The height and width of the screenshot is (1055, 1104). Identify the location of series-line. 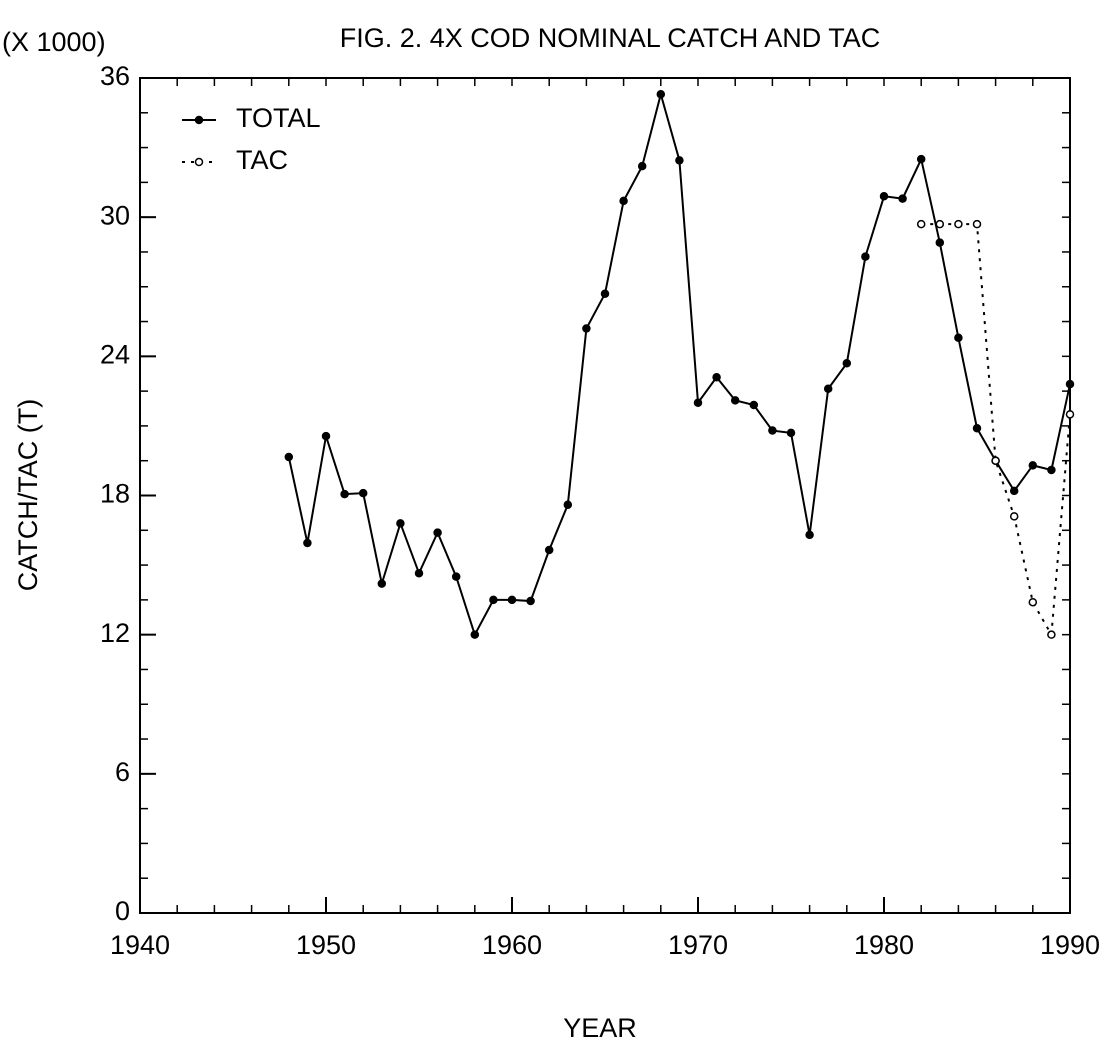
(996, 430).